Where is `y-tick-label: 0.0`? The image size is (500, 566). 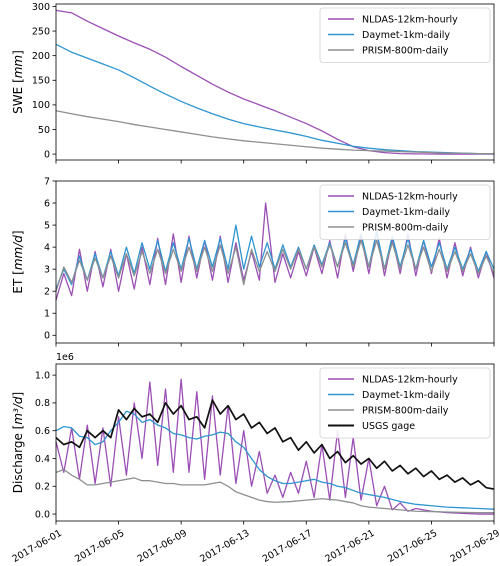 y-tick-label: 0.0 is located at coordinates (42, 514).